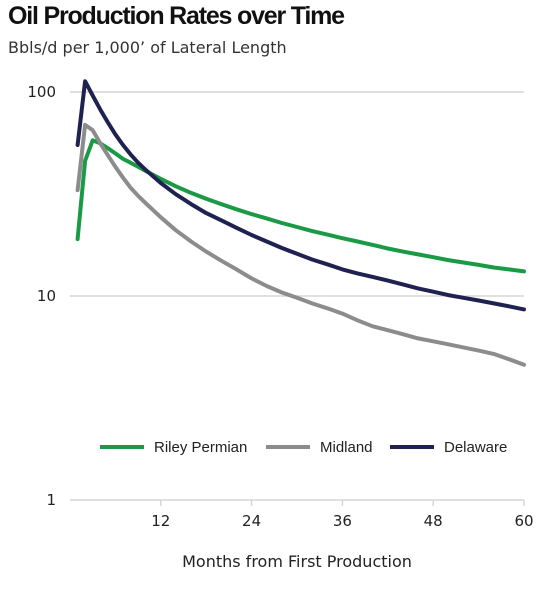 This screenshot has height=592, width=548. What do you see at coordinates (51, 500) in the screenshot?
I see `y-tick-label: 1` at bounding box center [51, 500].